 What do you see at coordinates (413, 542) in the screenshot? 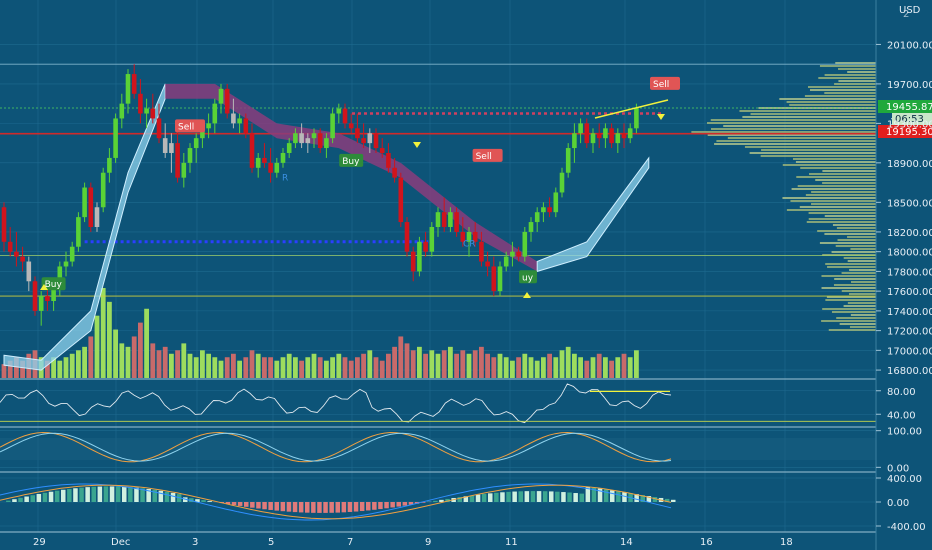
I see `time-axis: 29 Dec 3 5 7 9 11 14 16 18` at bounding box center [413, 542].